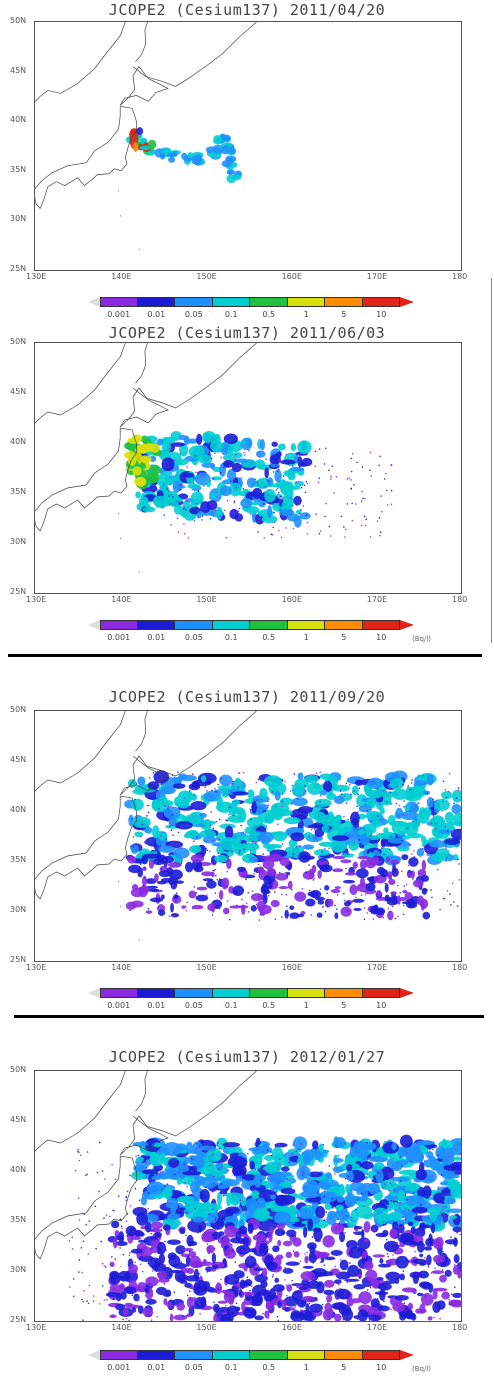 This screenshot has height=1377, width=494. I want to click on separator-line, so click(249, 1016).